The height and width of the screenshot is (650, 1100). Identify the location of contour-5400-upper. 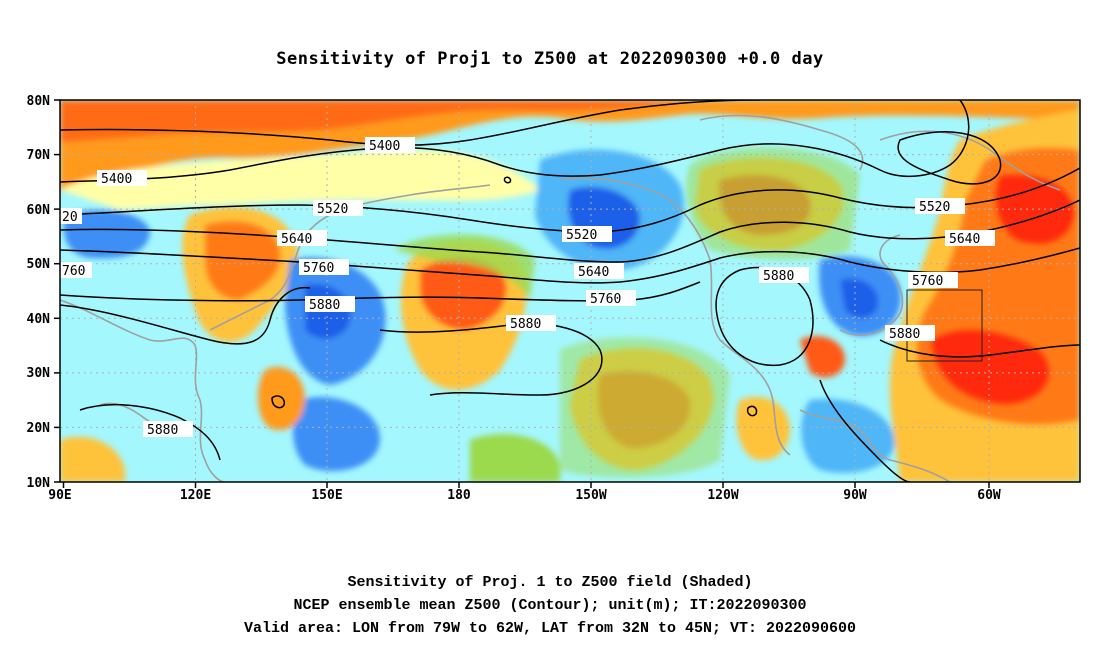
(410, 123).